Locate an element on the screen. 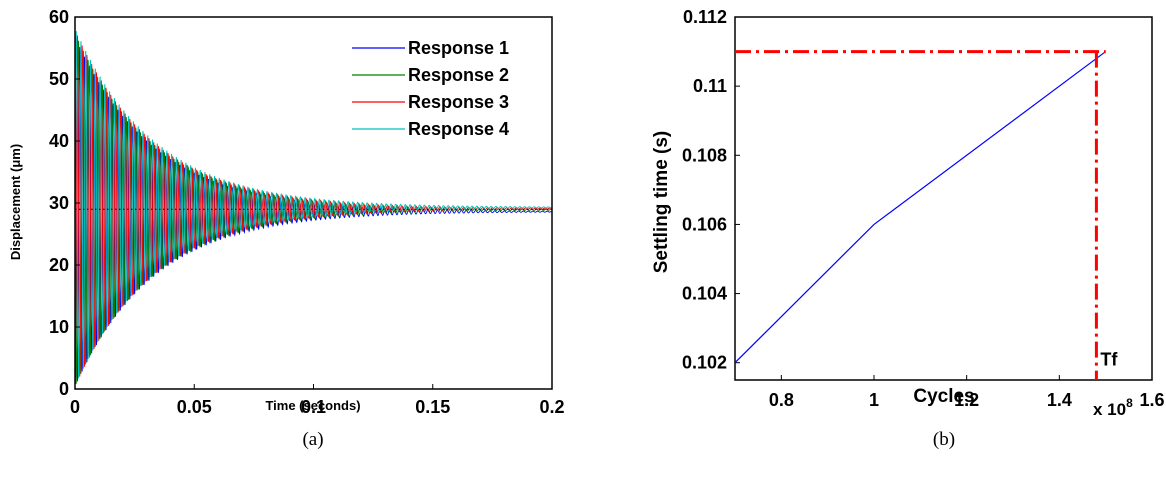  chart-b-caption: (b) is located at coordinates (944, 439).